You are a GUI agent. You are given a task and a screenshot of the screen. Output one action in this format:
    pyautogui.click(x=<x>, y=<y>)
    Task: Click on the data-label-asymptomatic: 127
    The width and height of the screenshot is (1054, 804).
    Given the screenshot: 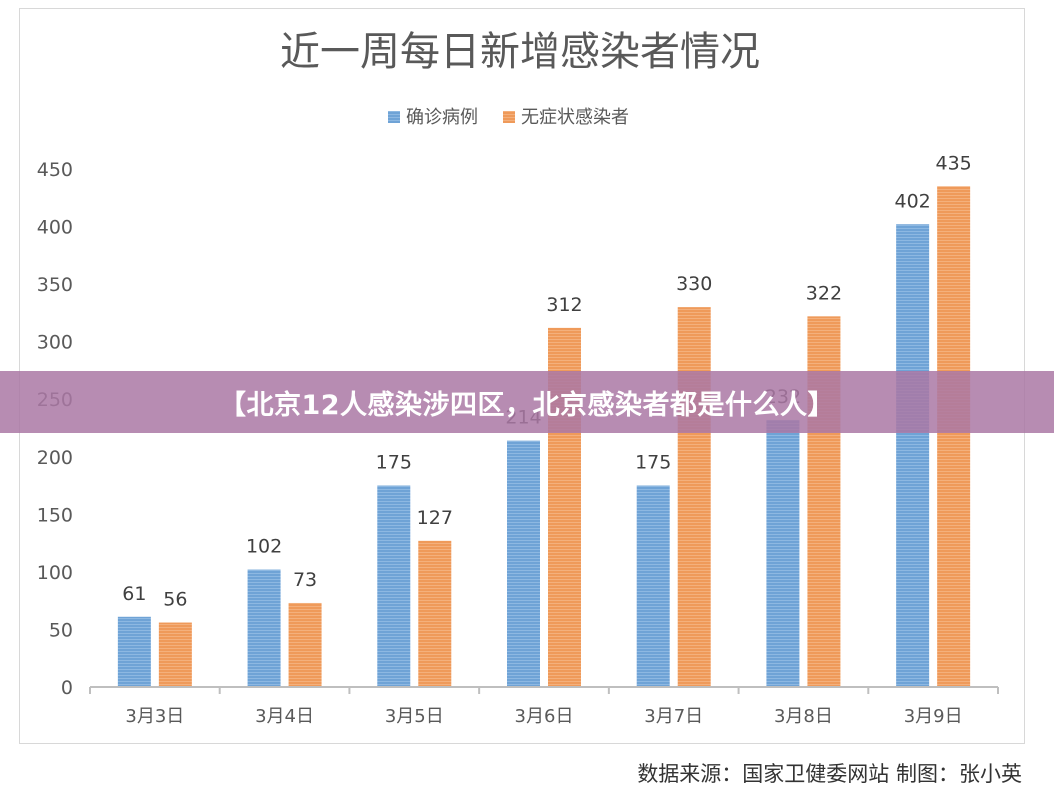 What is the action you would take?
    pyautogui.click(x=435, y=518)
    